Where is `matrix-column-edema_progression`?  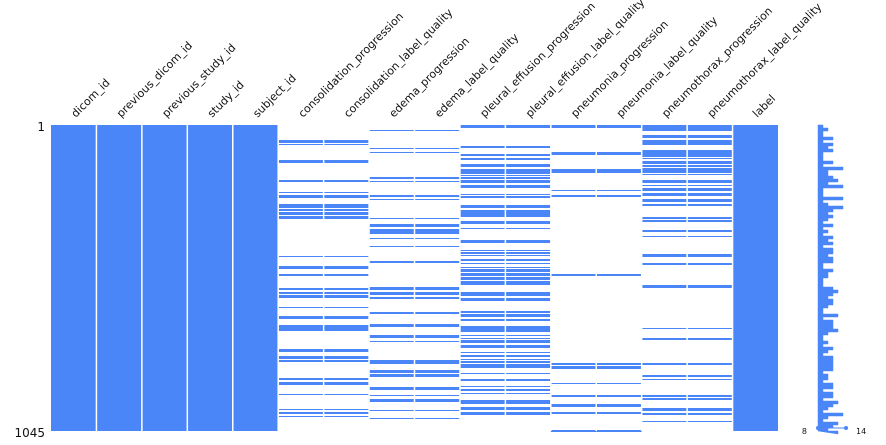
matrix-column-edema_progression is located at coordinates (392, 274).